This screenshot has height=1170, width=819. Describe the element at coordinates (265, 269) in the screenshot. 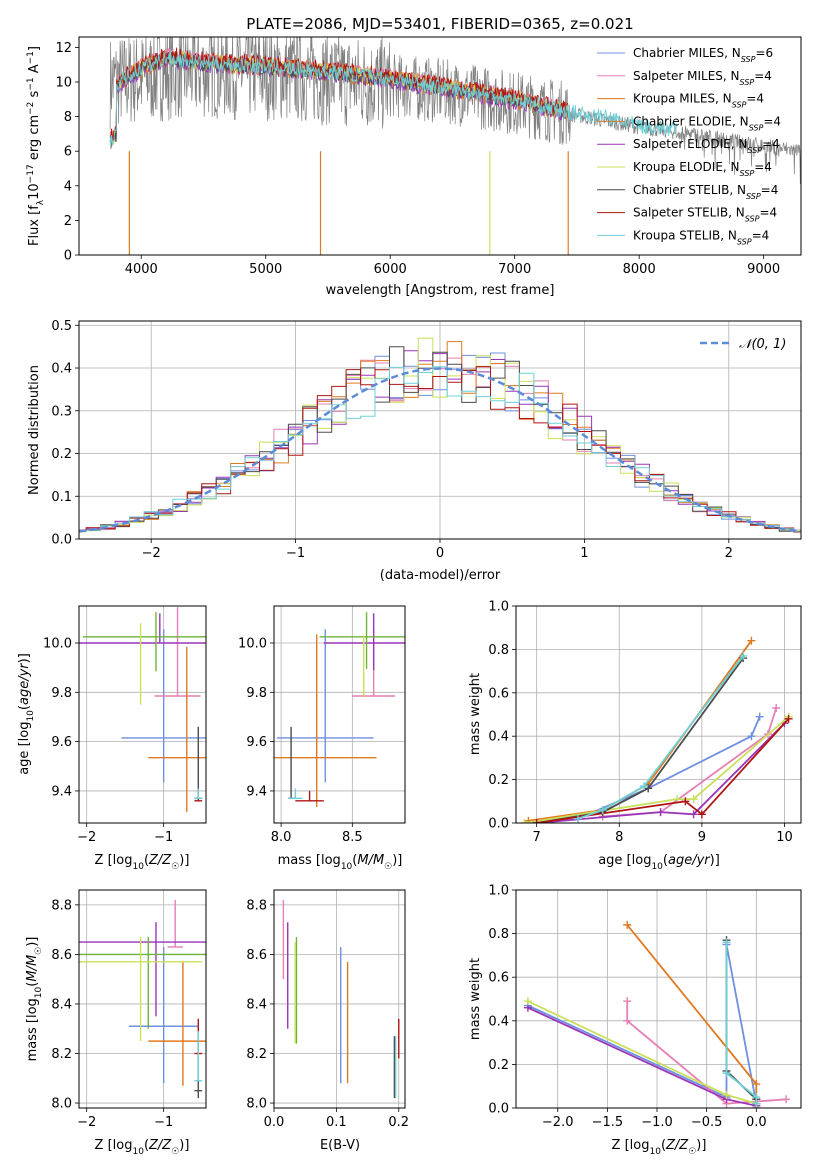

I see `x-tick-label: 5000` at that location.